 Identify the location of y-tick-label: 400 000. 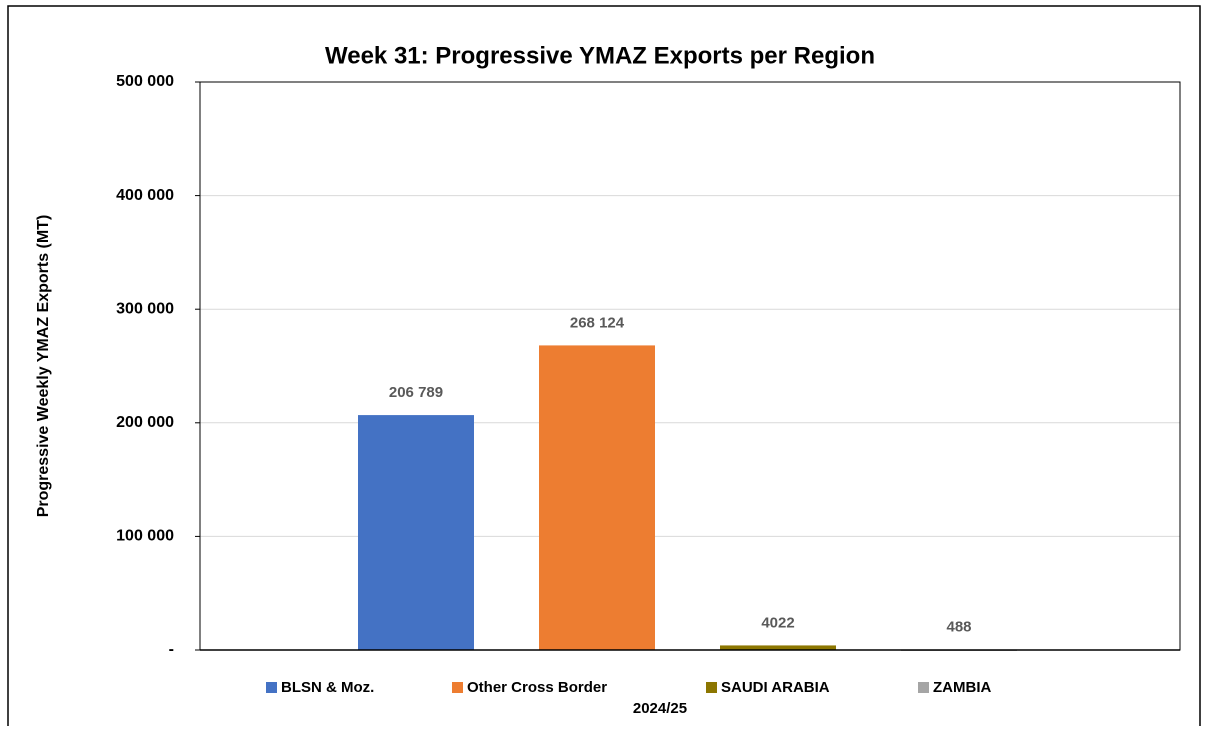
(145, 195).